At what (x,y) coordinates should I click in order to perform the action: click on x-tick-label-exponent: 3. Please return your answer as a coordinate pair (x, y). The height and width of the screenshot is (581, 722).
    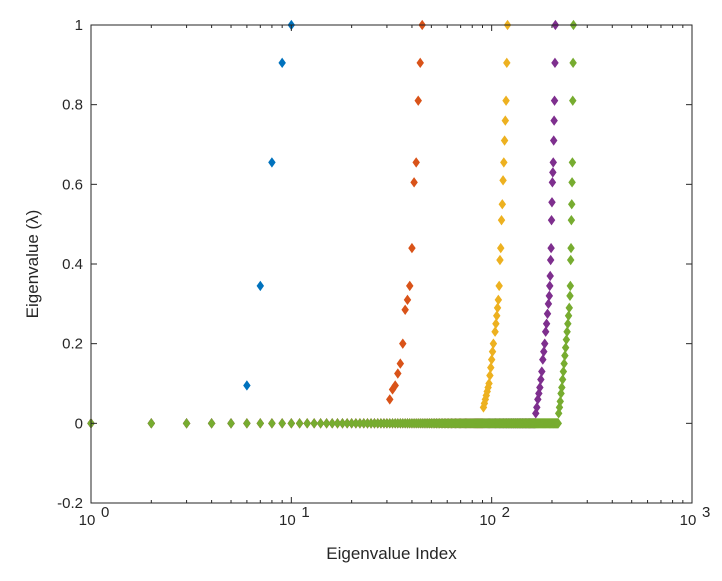
    Looking at the image, I should click on (706, 512).